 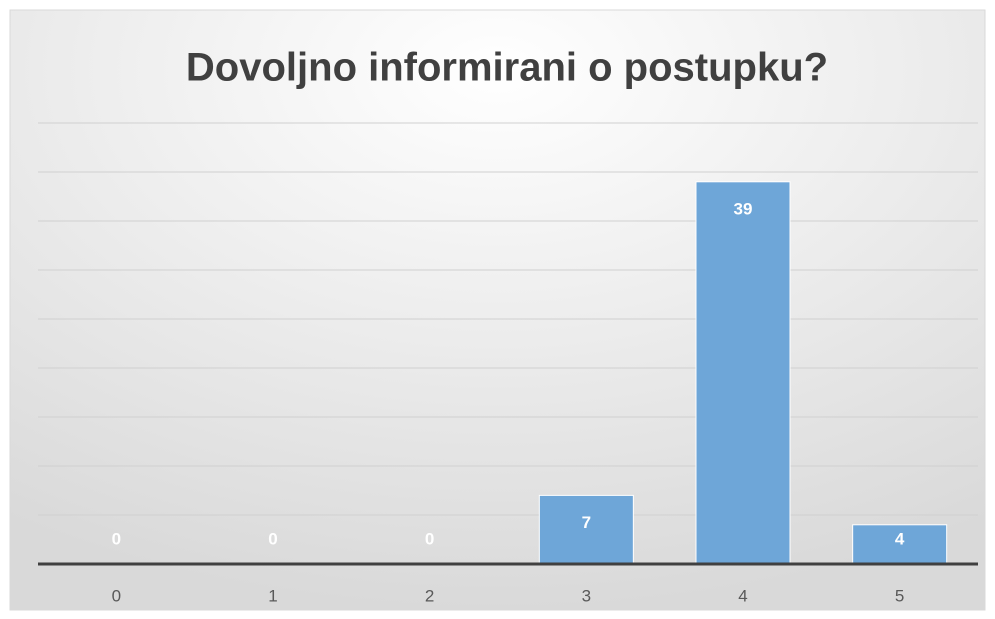 What do you see at coordinates (586, 522) in the screenshot?
I see `data-label: 7` at bounding box center [586, 522].